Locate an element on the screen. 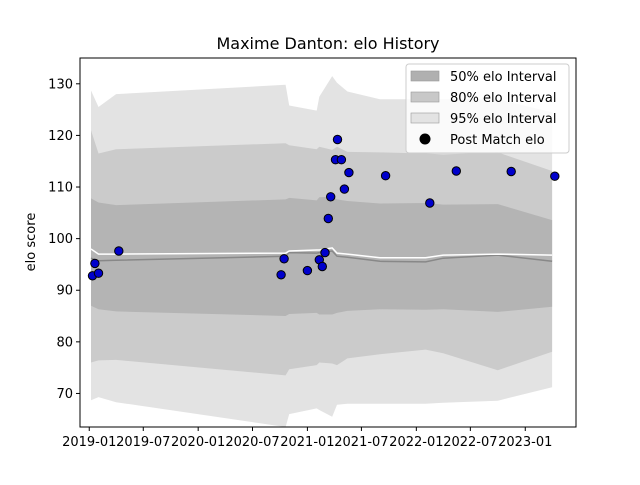 The image size is (640, 485). legend-box is located at coordinates (487, 108).